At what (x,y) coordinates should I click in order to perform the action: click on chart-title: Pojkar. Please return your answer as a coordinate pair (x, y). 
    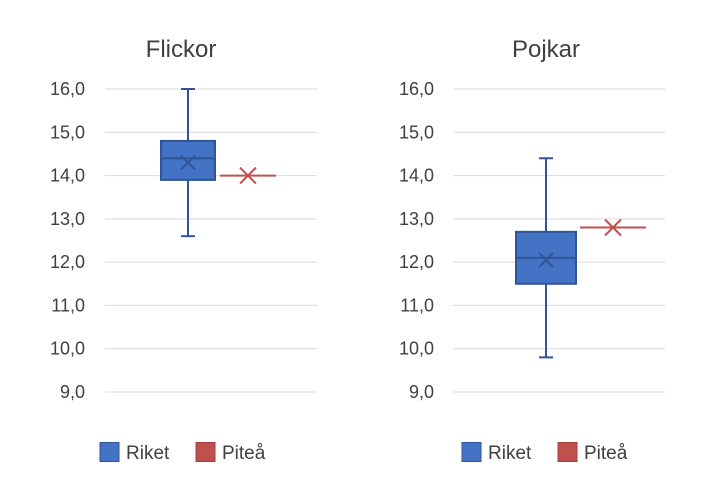
    Looking at the image, I should click on (546, 49).